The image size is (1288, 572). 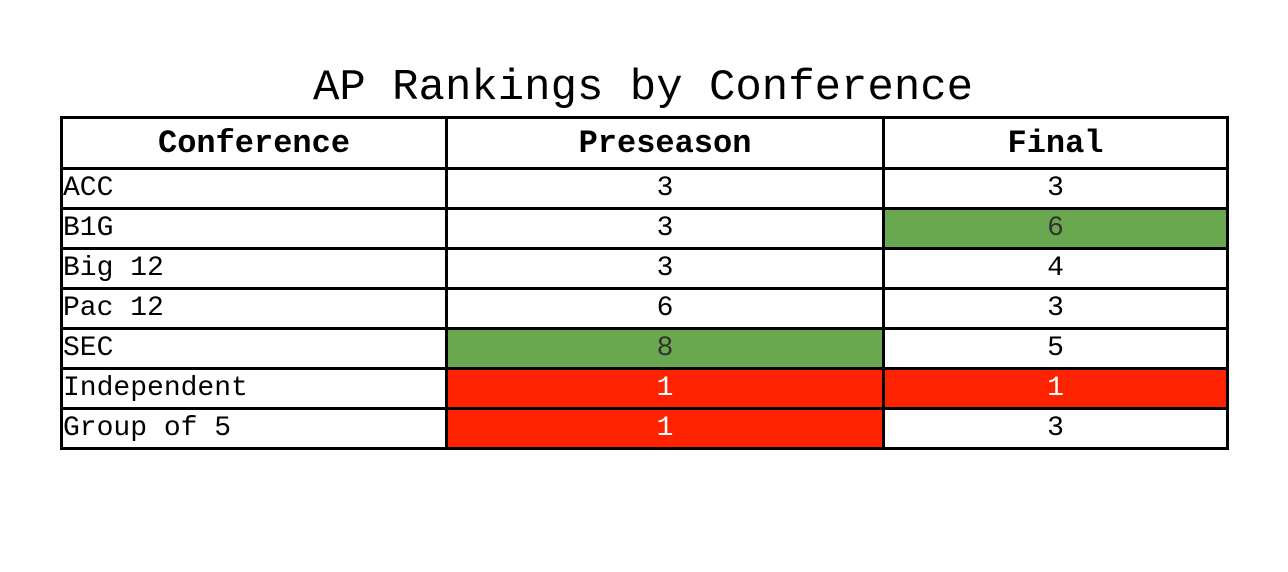 What do you see at coordinates (665, 348) in the screenshot?
I see `preseason-cell: 8` at bounding box center [665, 348].